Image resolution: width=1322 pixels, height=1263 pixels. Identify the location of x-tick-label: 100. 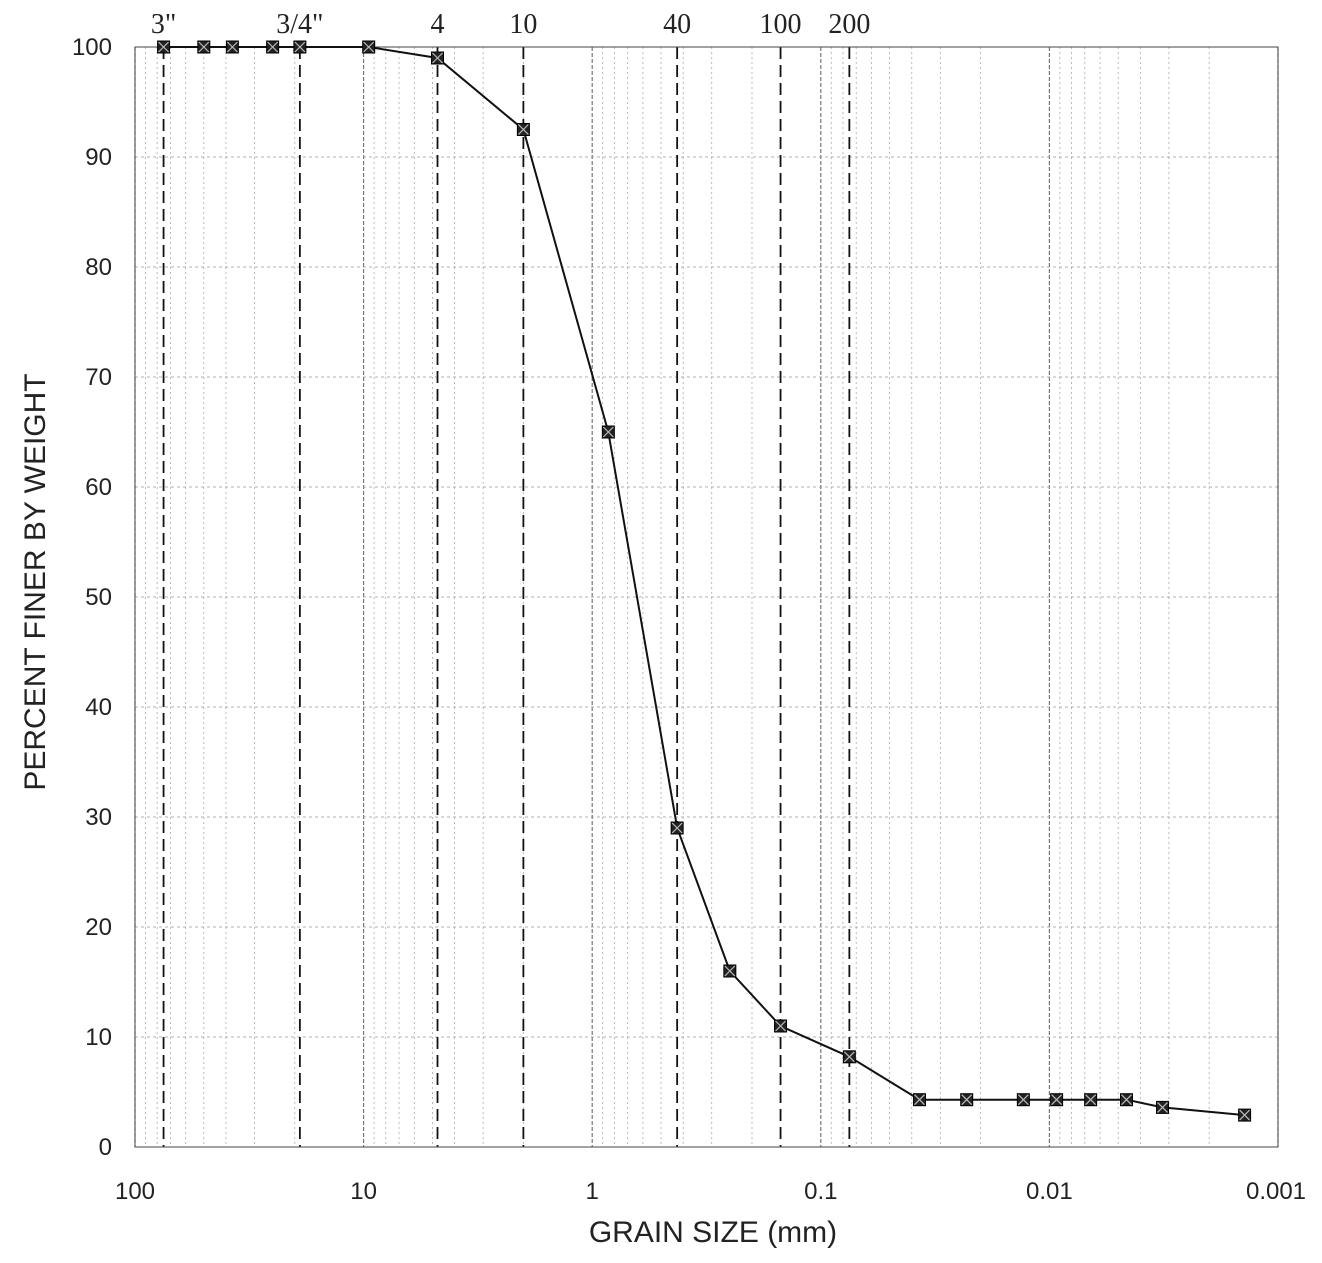
(135, 1191).